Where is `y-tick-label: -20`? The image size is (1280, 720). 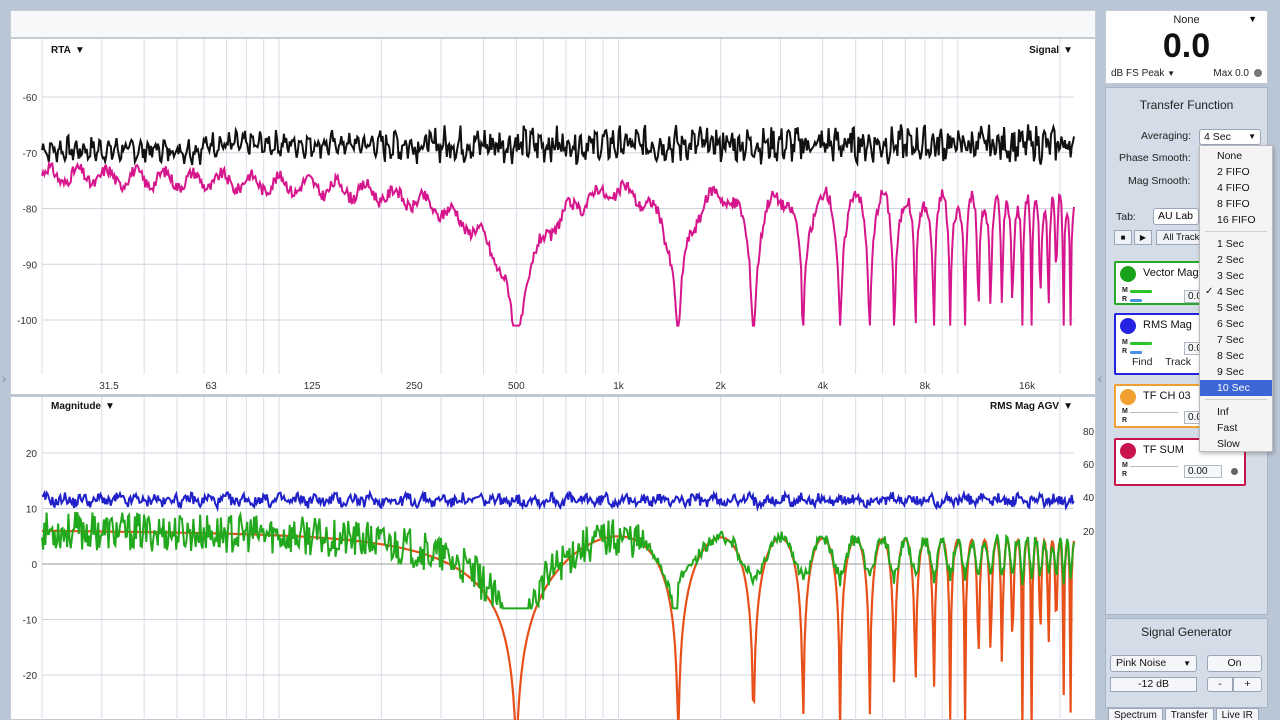 y-tick-label: -20 is located at coordinates (30, 676).